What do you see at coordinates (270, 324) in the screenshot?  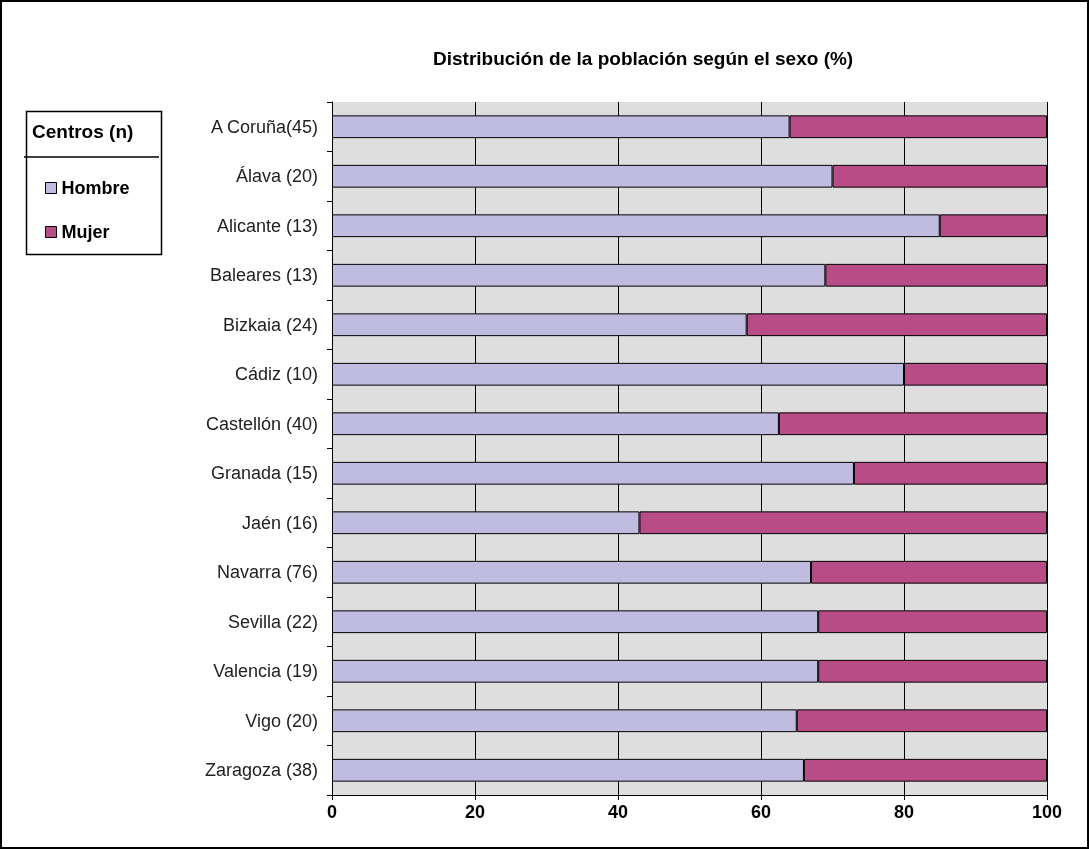 I see `y-tick-label: Bizkaia (24)` at bounding box center [270, 324].